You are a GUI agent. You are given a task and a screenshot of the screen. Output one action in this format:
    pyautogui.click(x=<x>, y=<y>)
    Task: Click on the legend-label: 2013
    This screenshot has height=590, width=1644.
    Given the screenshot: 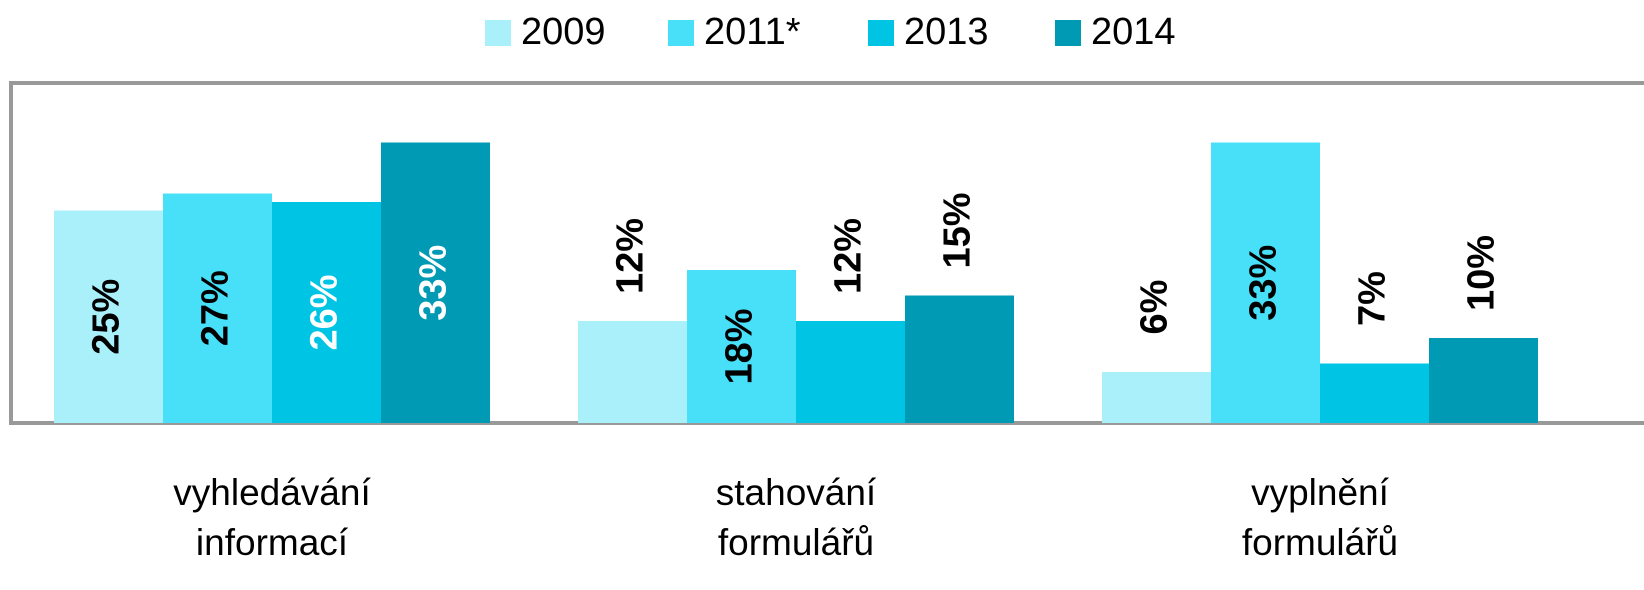 What is the action you would take?
    pyautogui.click(x=946, y=32)
    